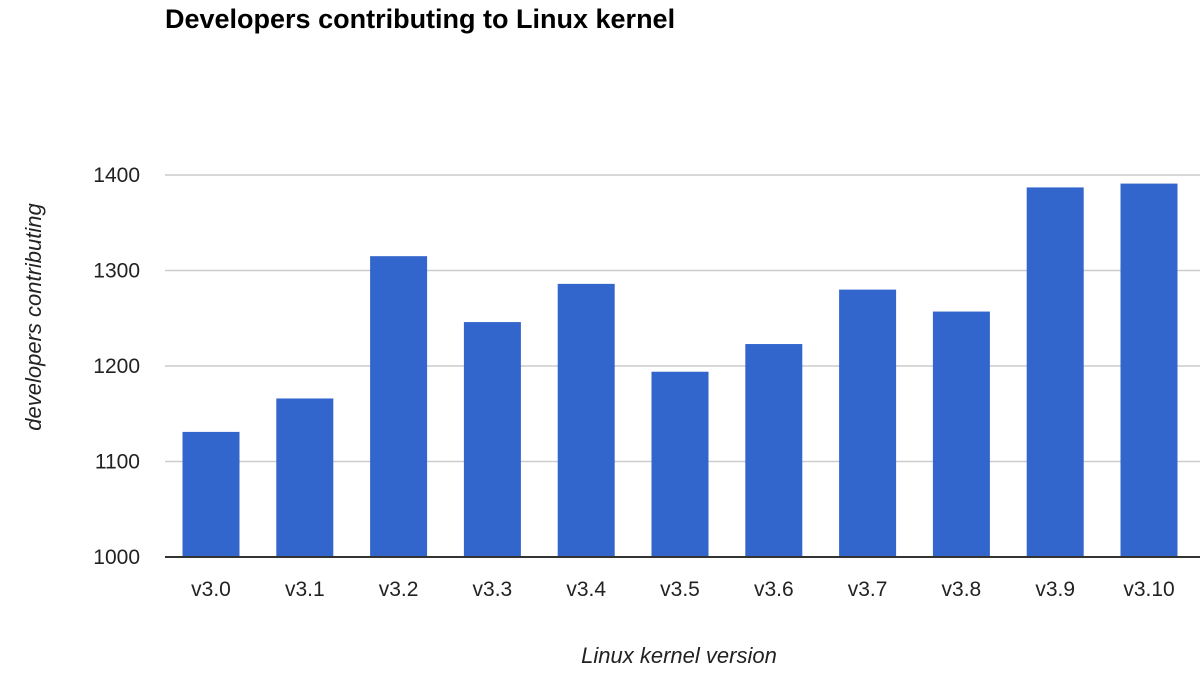 The height and width of the screenshot is (675, 1200). What do you see at coordinates (586, 589) in the screenshot?
I see `x-tick-label: v3.4` at bounding box center [586, 589].